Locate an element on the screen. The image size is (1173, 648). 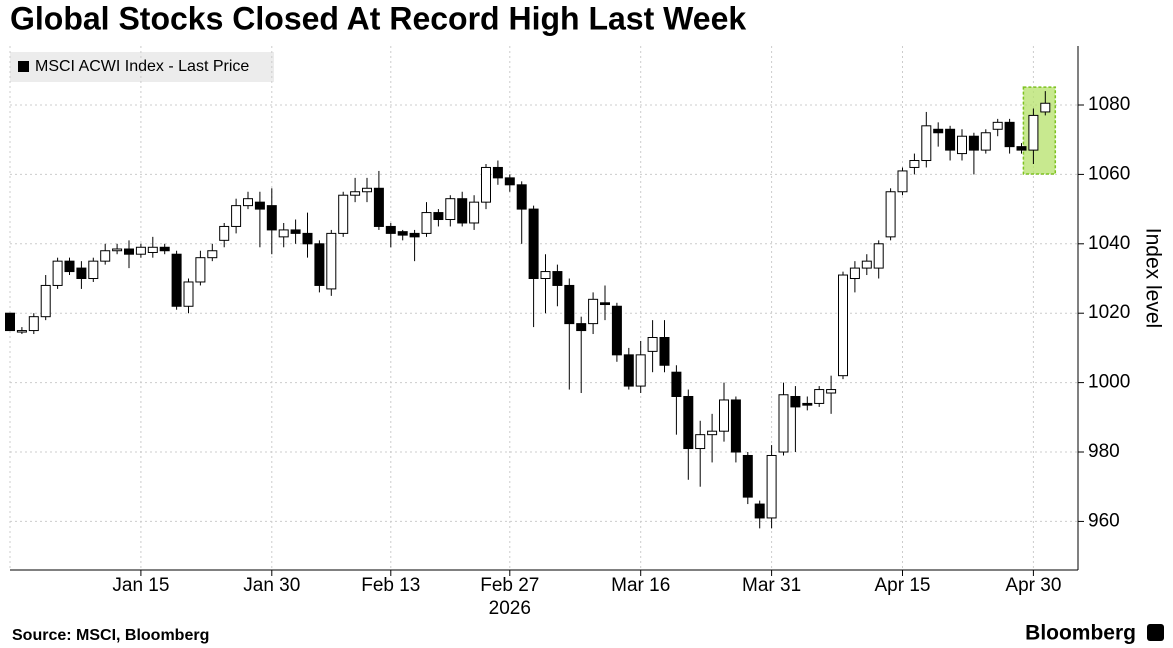
legend-label: MSCI ACWI Index - Last Price is located at coordinates (142, 66).